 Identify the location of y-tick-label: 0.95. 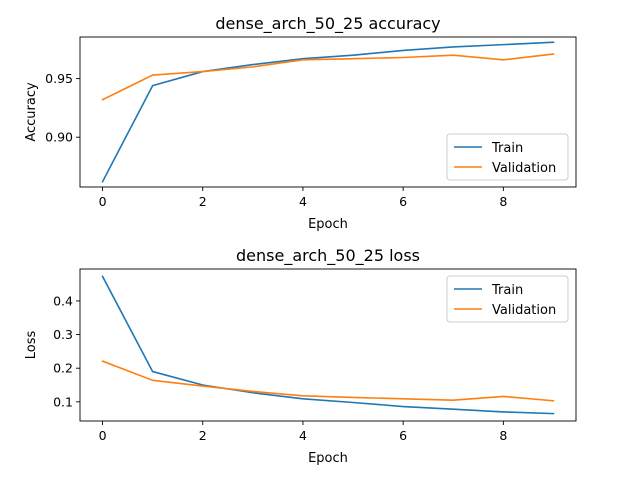
(59, 78).